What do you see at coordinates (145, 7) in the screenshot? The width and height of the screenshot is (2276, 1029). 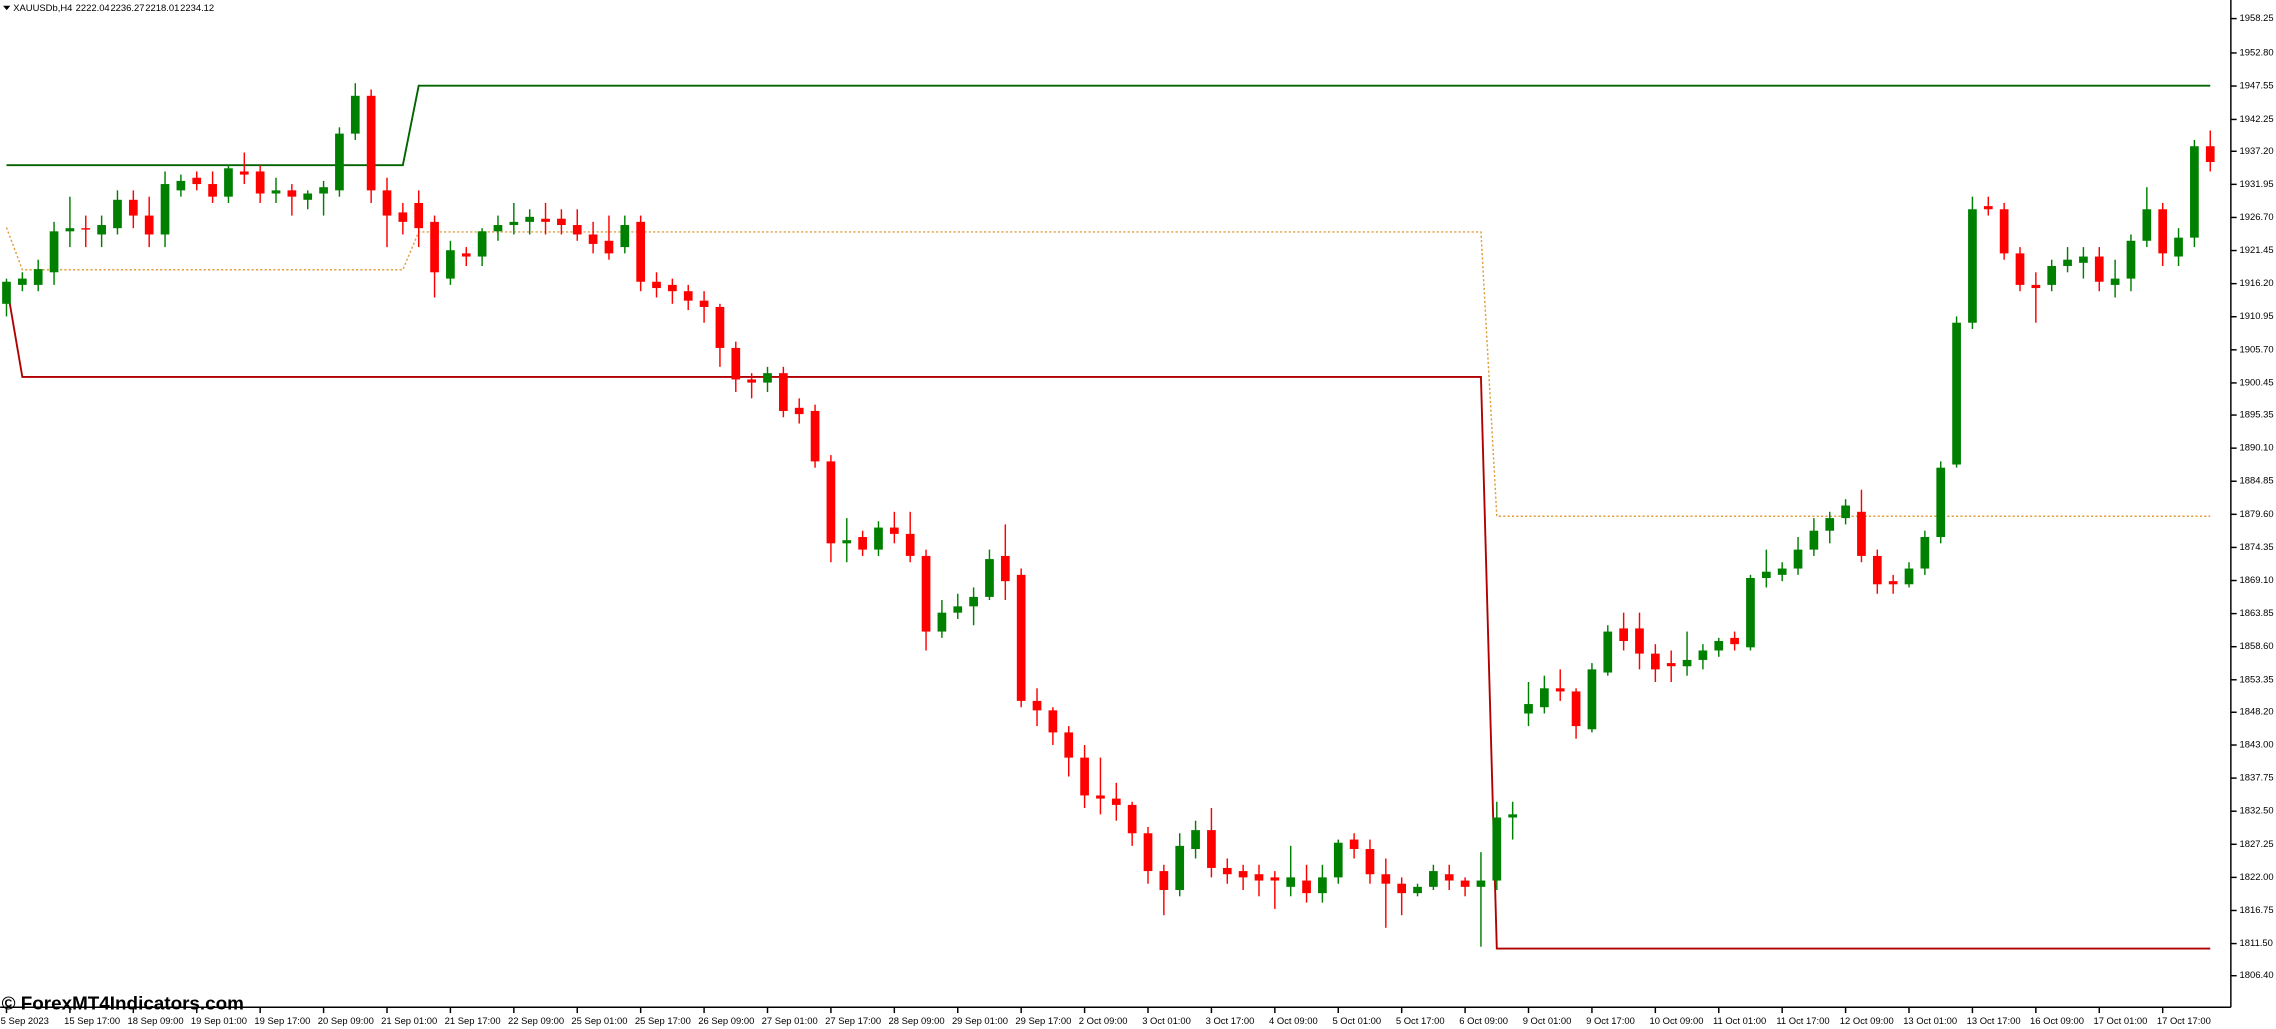 I see `header-values: 2222.04 2236.27 2218.01 2234.12` at bounding box center [145, 7].